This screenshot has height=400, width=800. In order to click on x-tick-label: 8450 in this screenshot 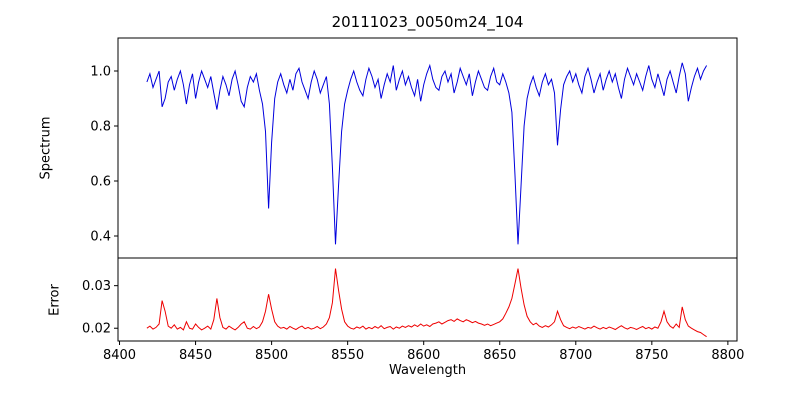, I will do `click(195, 355)`.